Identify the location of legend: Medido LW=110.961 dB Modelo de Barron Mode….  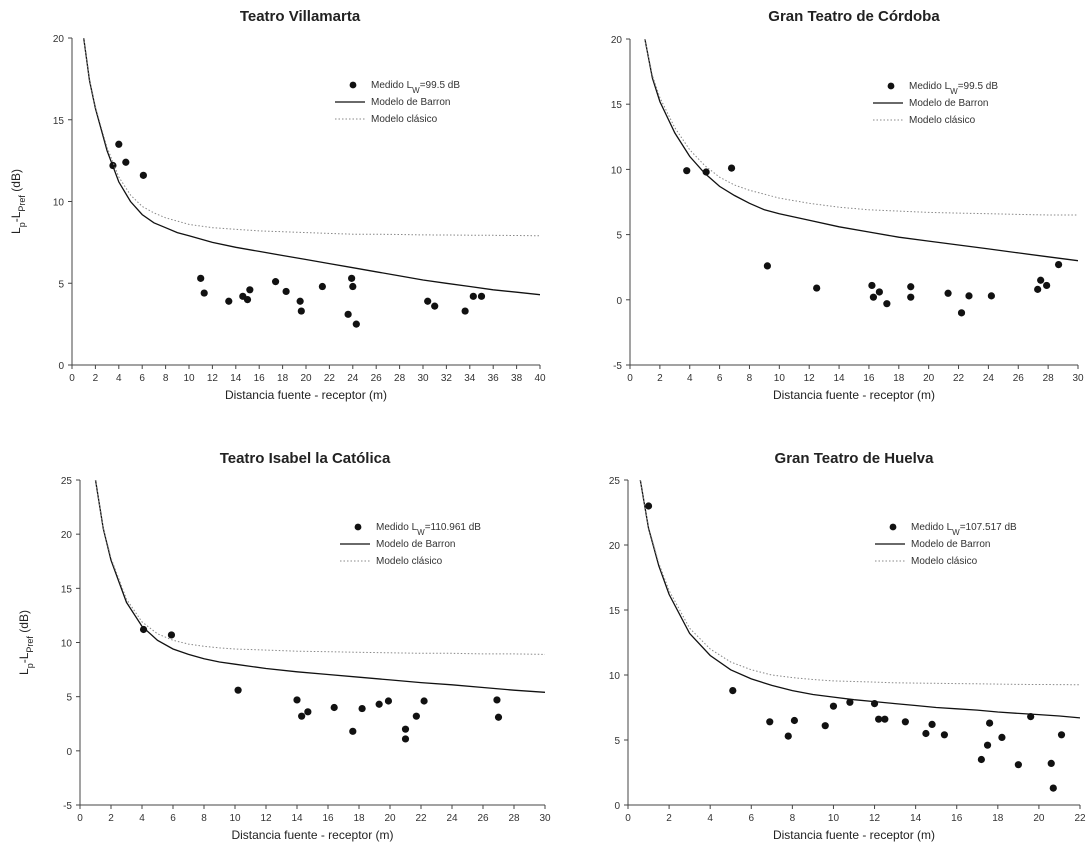
(410, 544).